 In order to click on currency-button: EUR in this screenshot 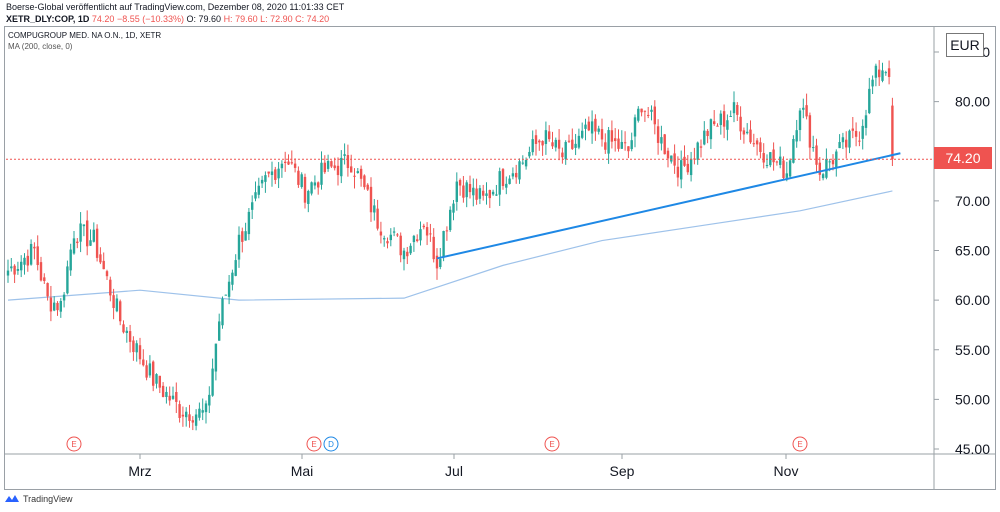, I will do `click(965, 45)`.